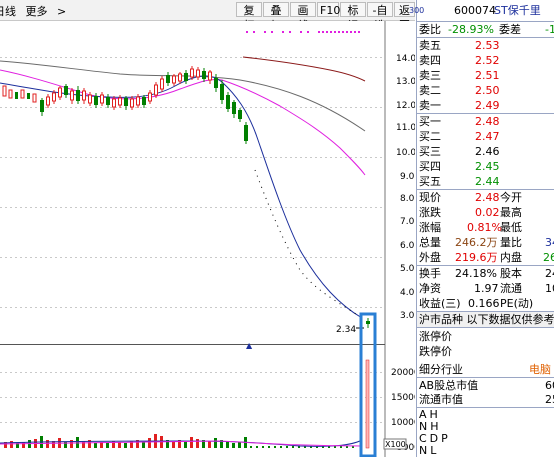 This screenshot has width=554, height=458. I want to click on weicha-value: -1, so click(549, 29).